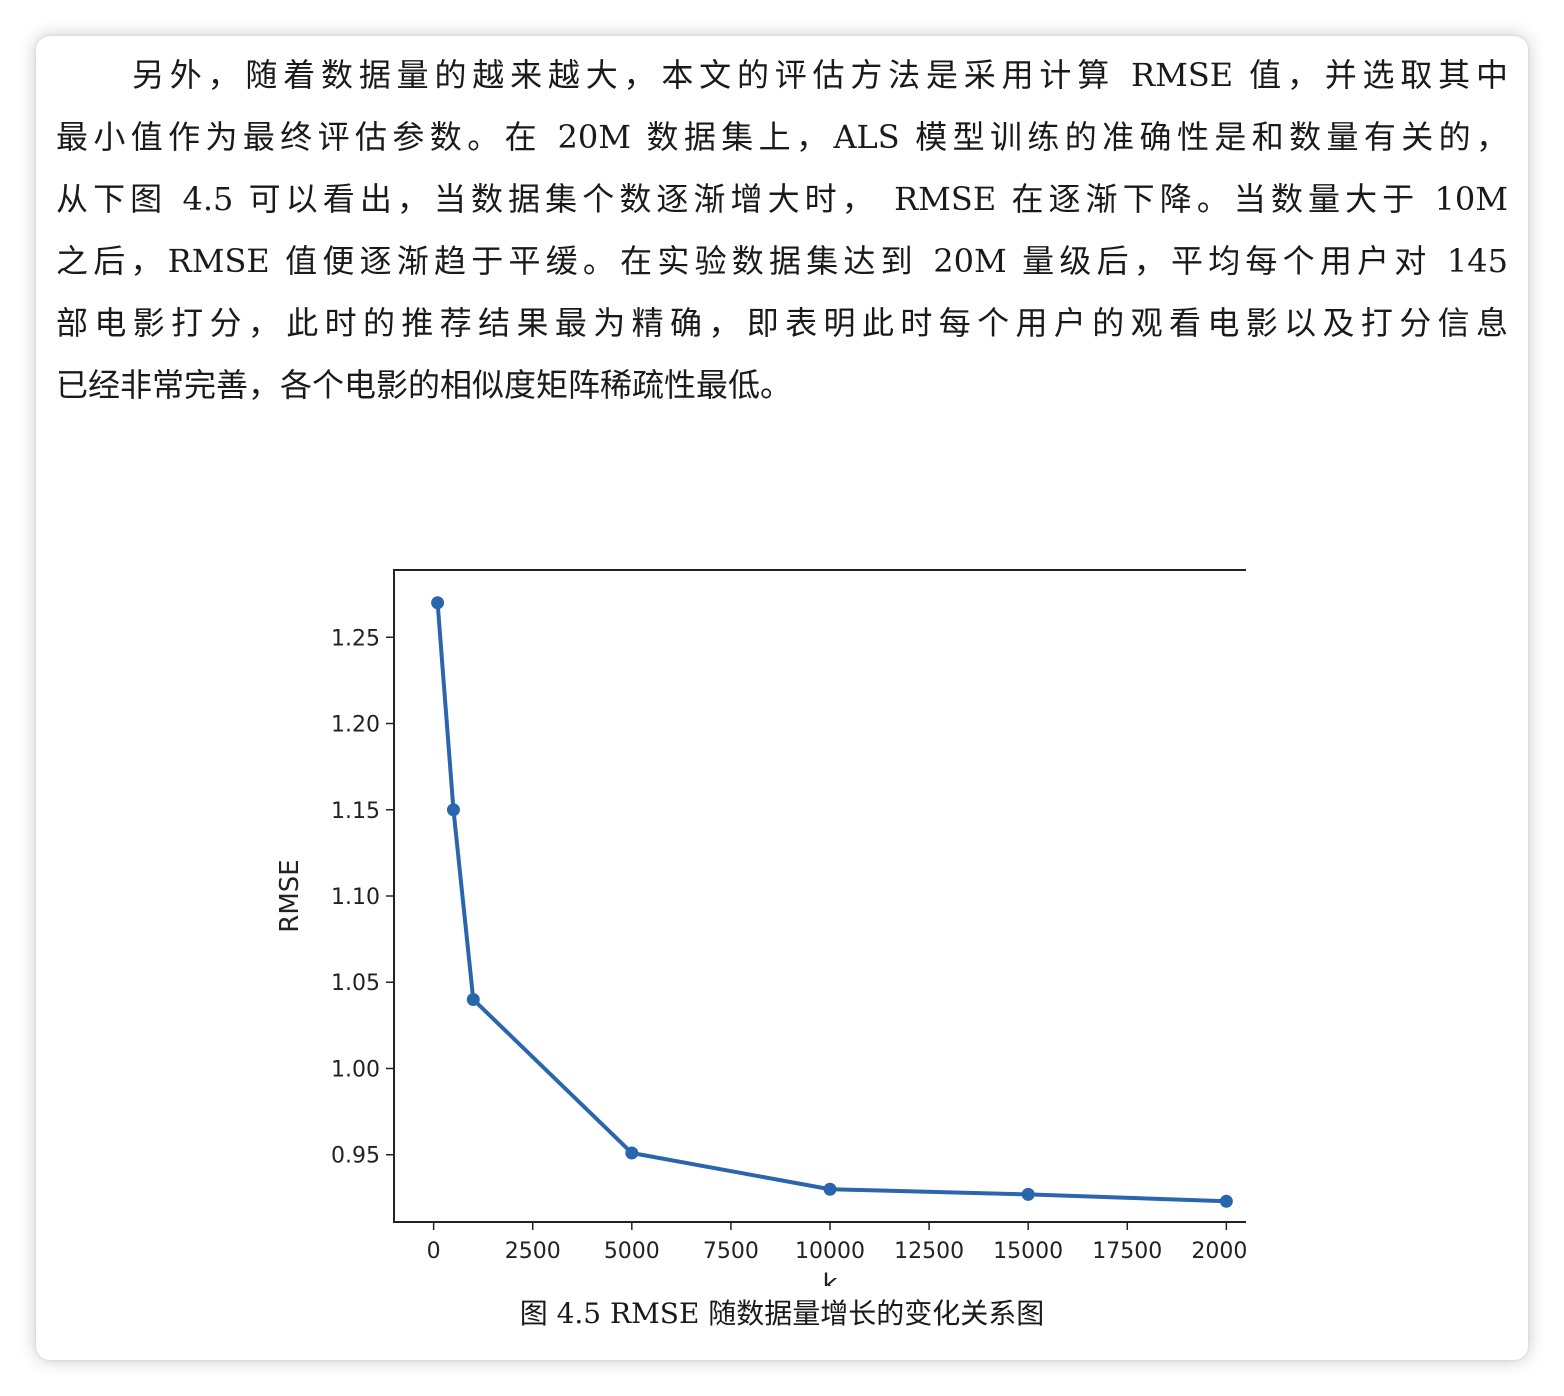 The height and width of the screenshot is (1396, 1564). What do you see at coordinates (782, 323) in the screenshot?
I see `paragraph-line: 部电影打分，此时的推荐结果最为精确，即表明此时每个用户的观看电影以及打分信息` at bounding box center [782, 323].